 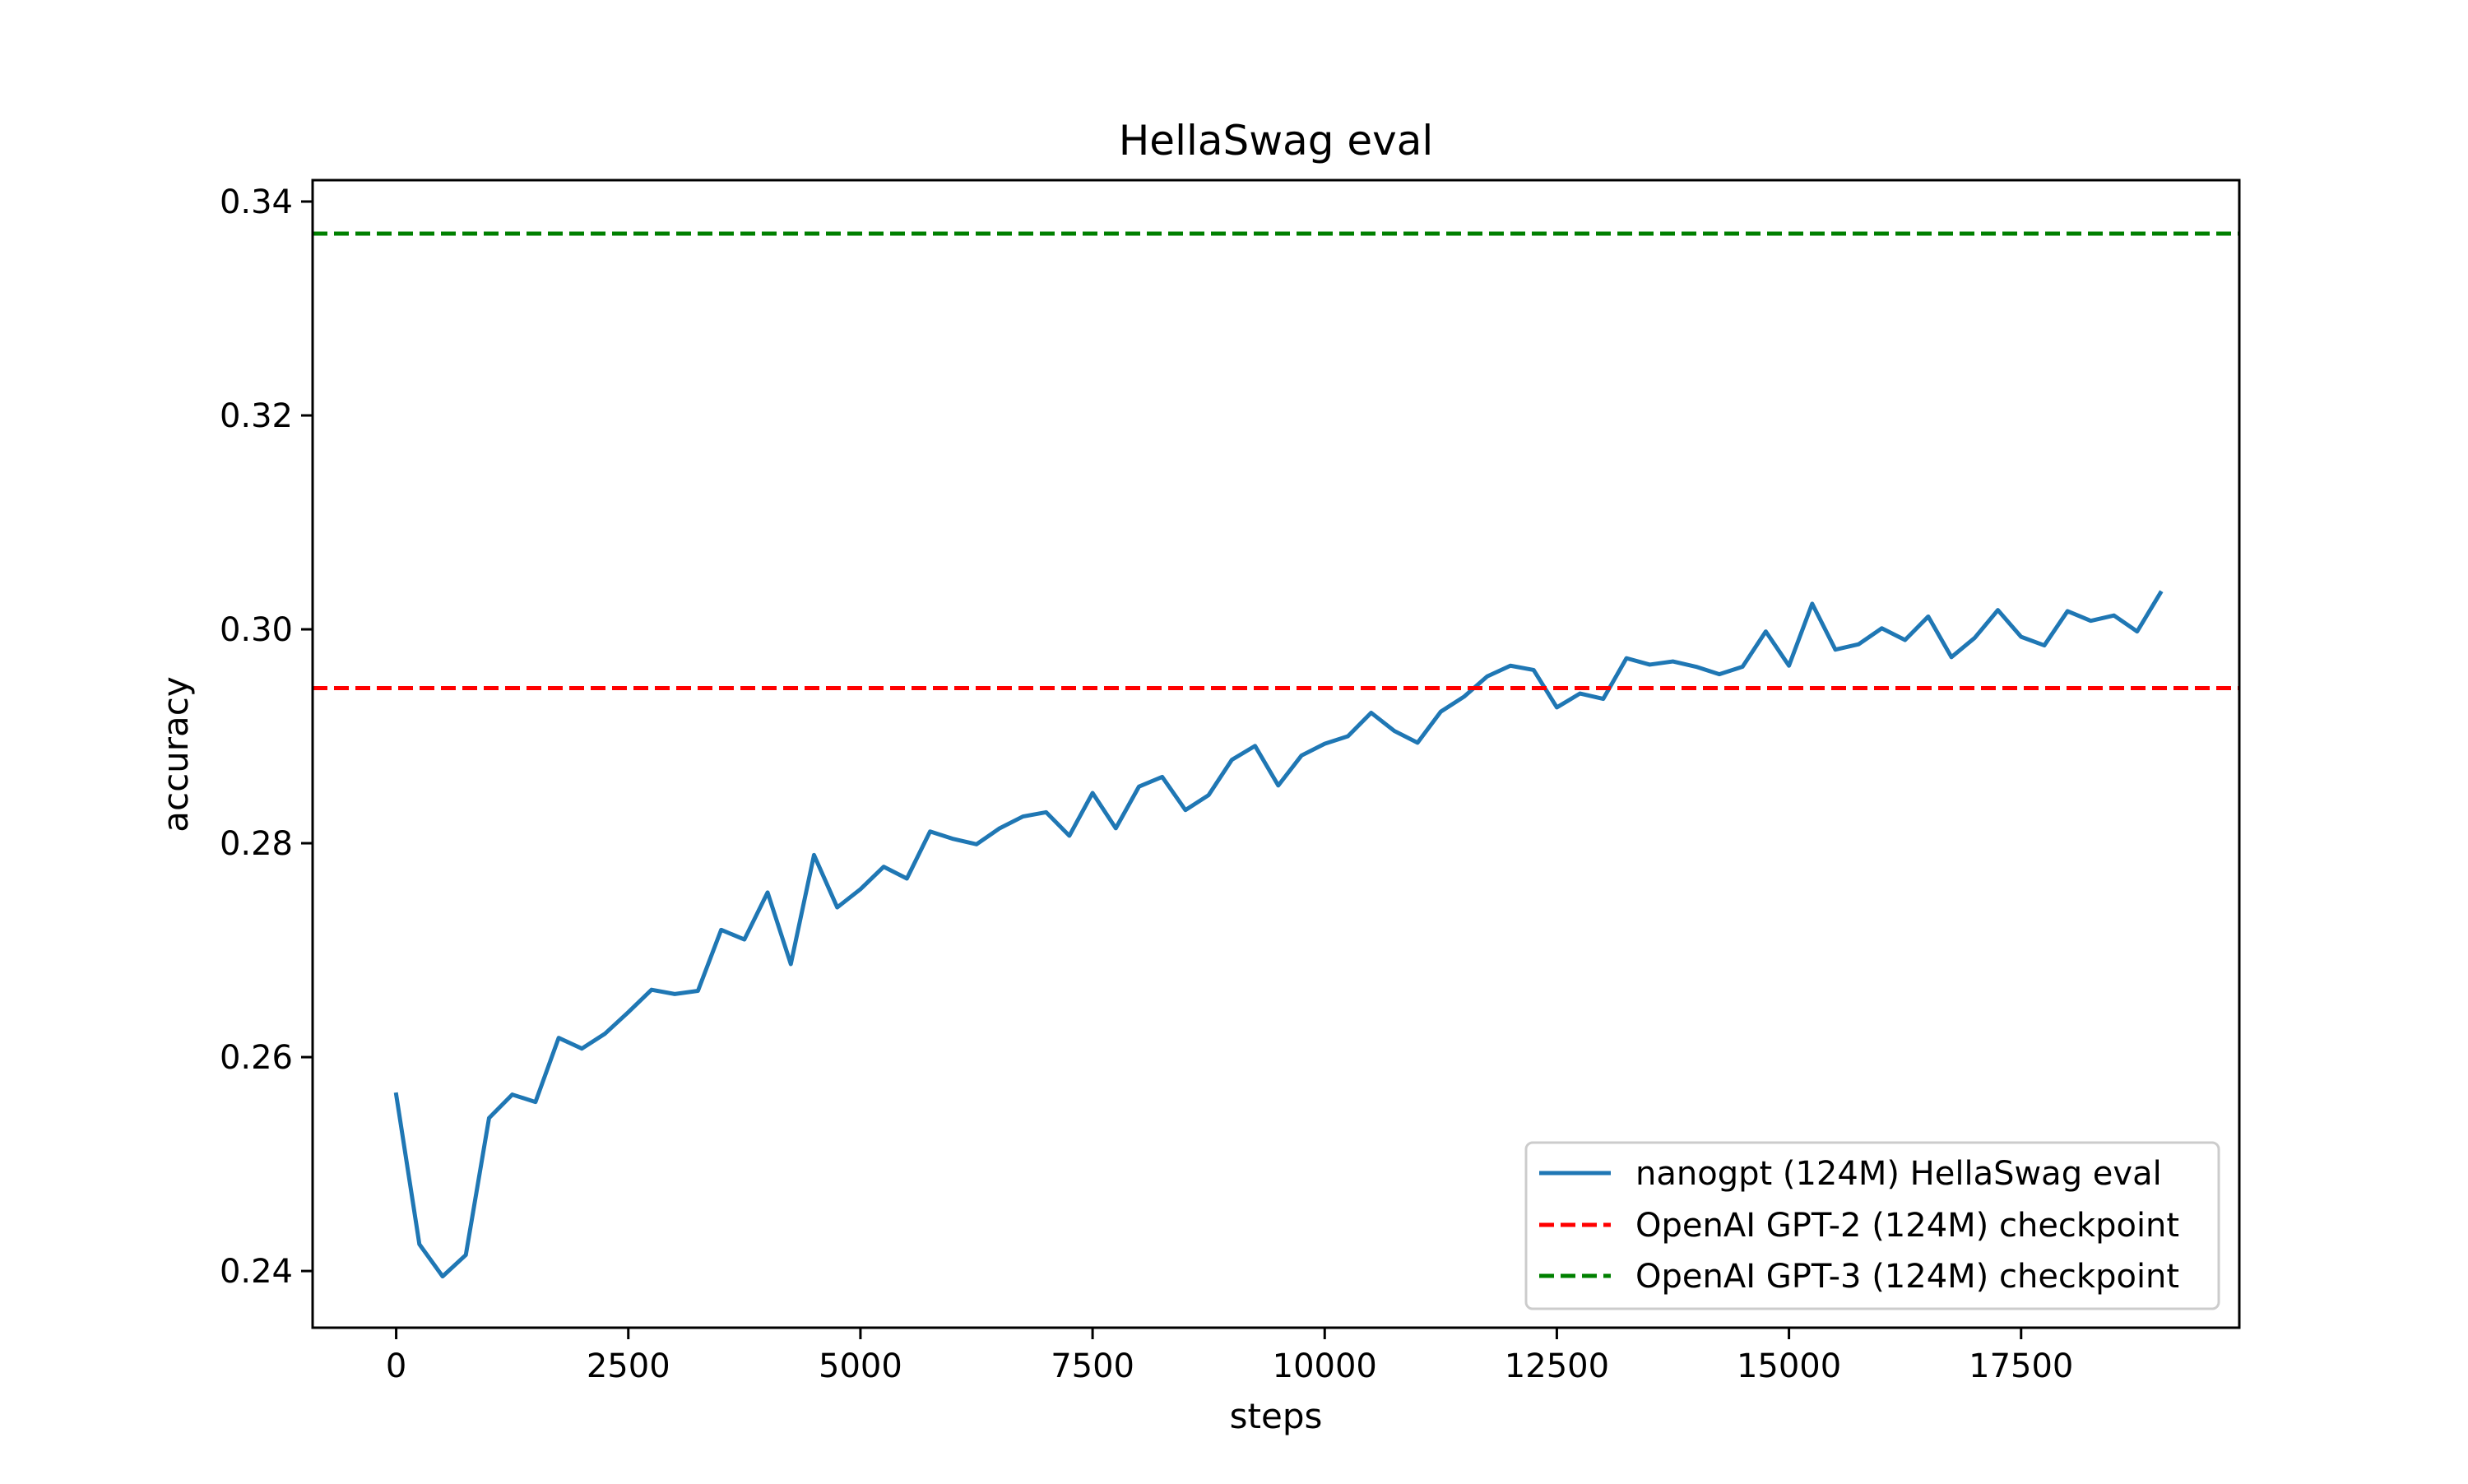 I want to click on legend-label-gpt3: OpenAI GPT-3 (124M) checkpoint, so click(x=1907, y=1277).